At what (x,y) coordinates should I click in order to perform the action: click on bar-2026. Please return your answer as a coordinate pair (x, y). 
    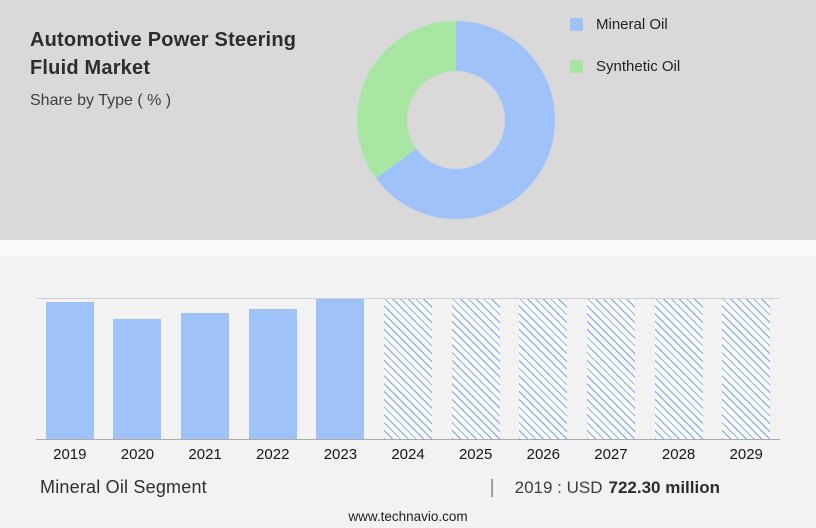
    Looking at the image, I should click on (543, 369).